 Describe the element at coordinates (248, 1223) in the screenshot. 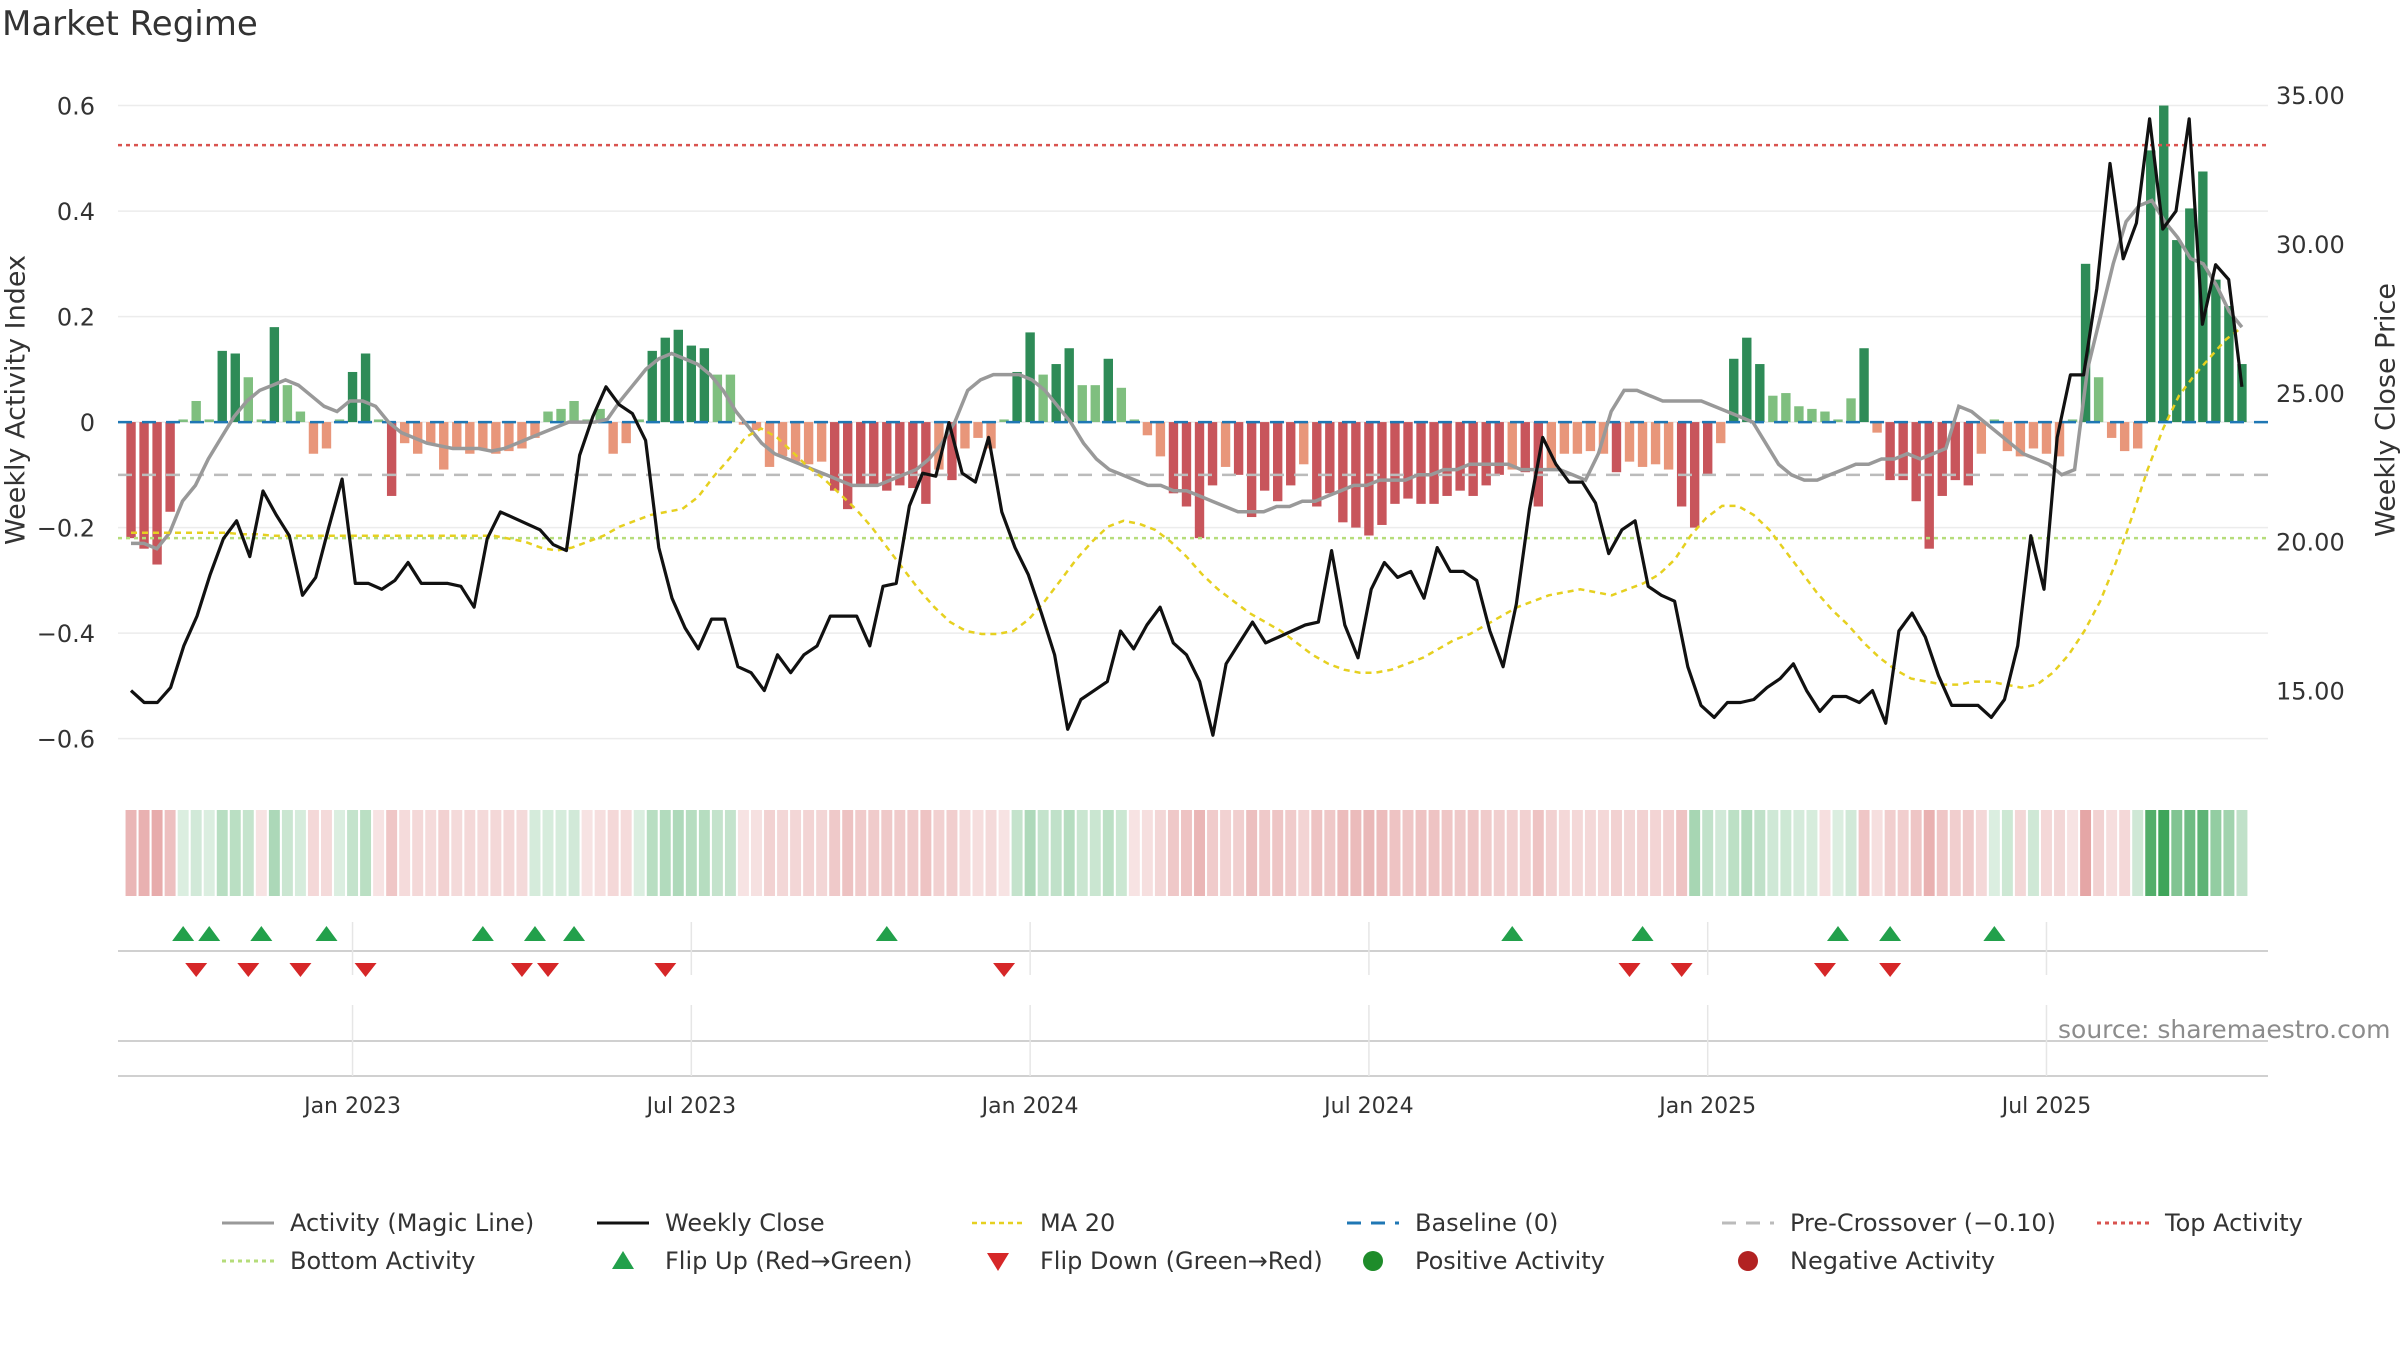

I see `magic-line-swatch-icon` at that location.